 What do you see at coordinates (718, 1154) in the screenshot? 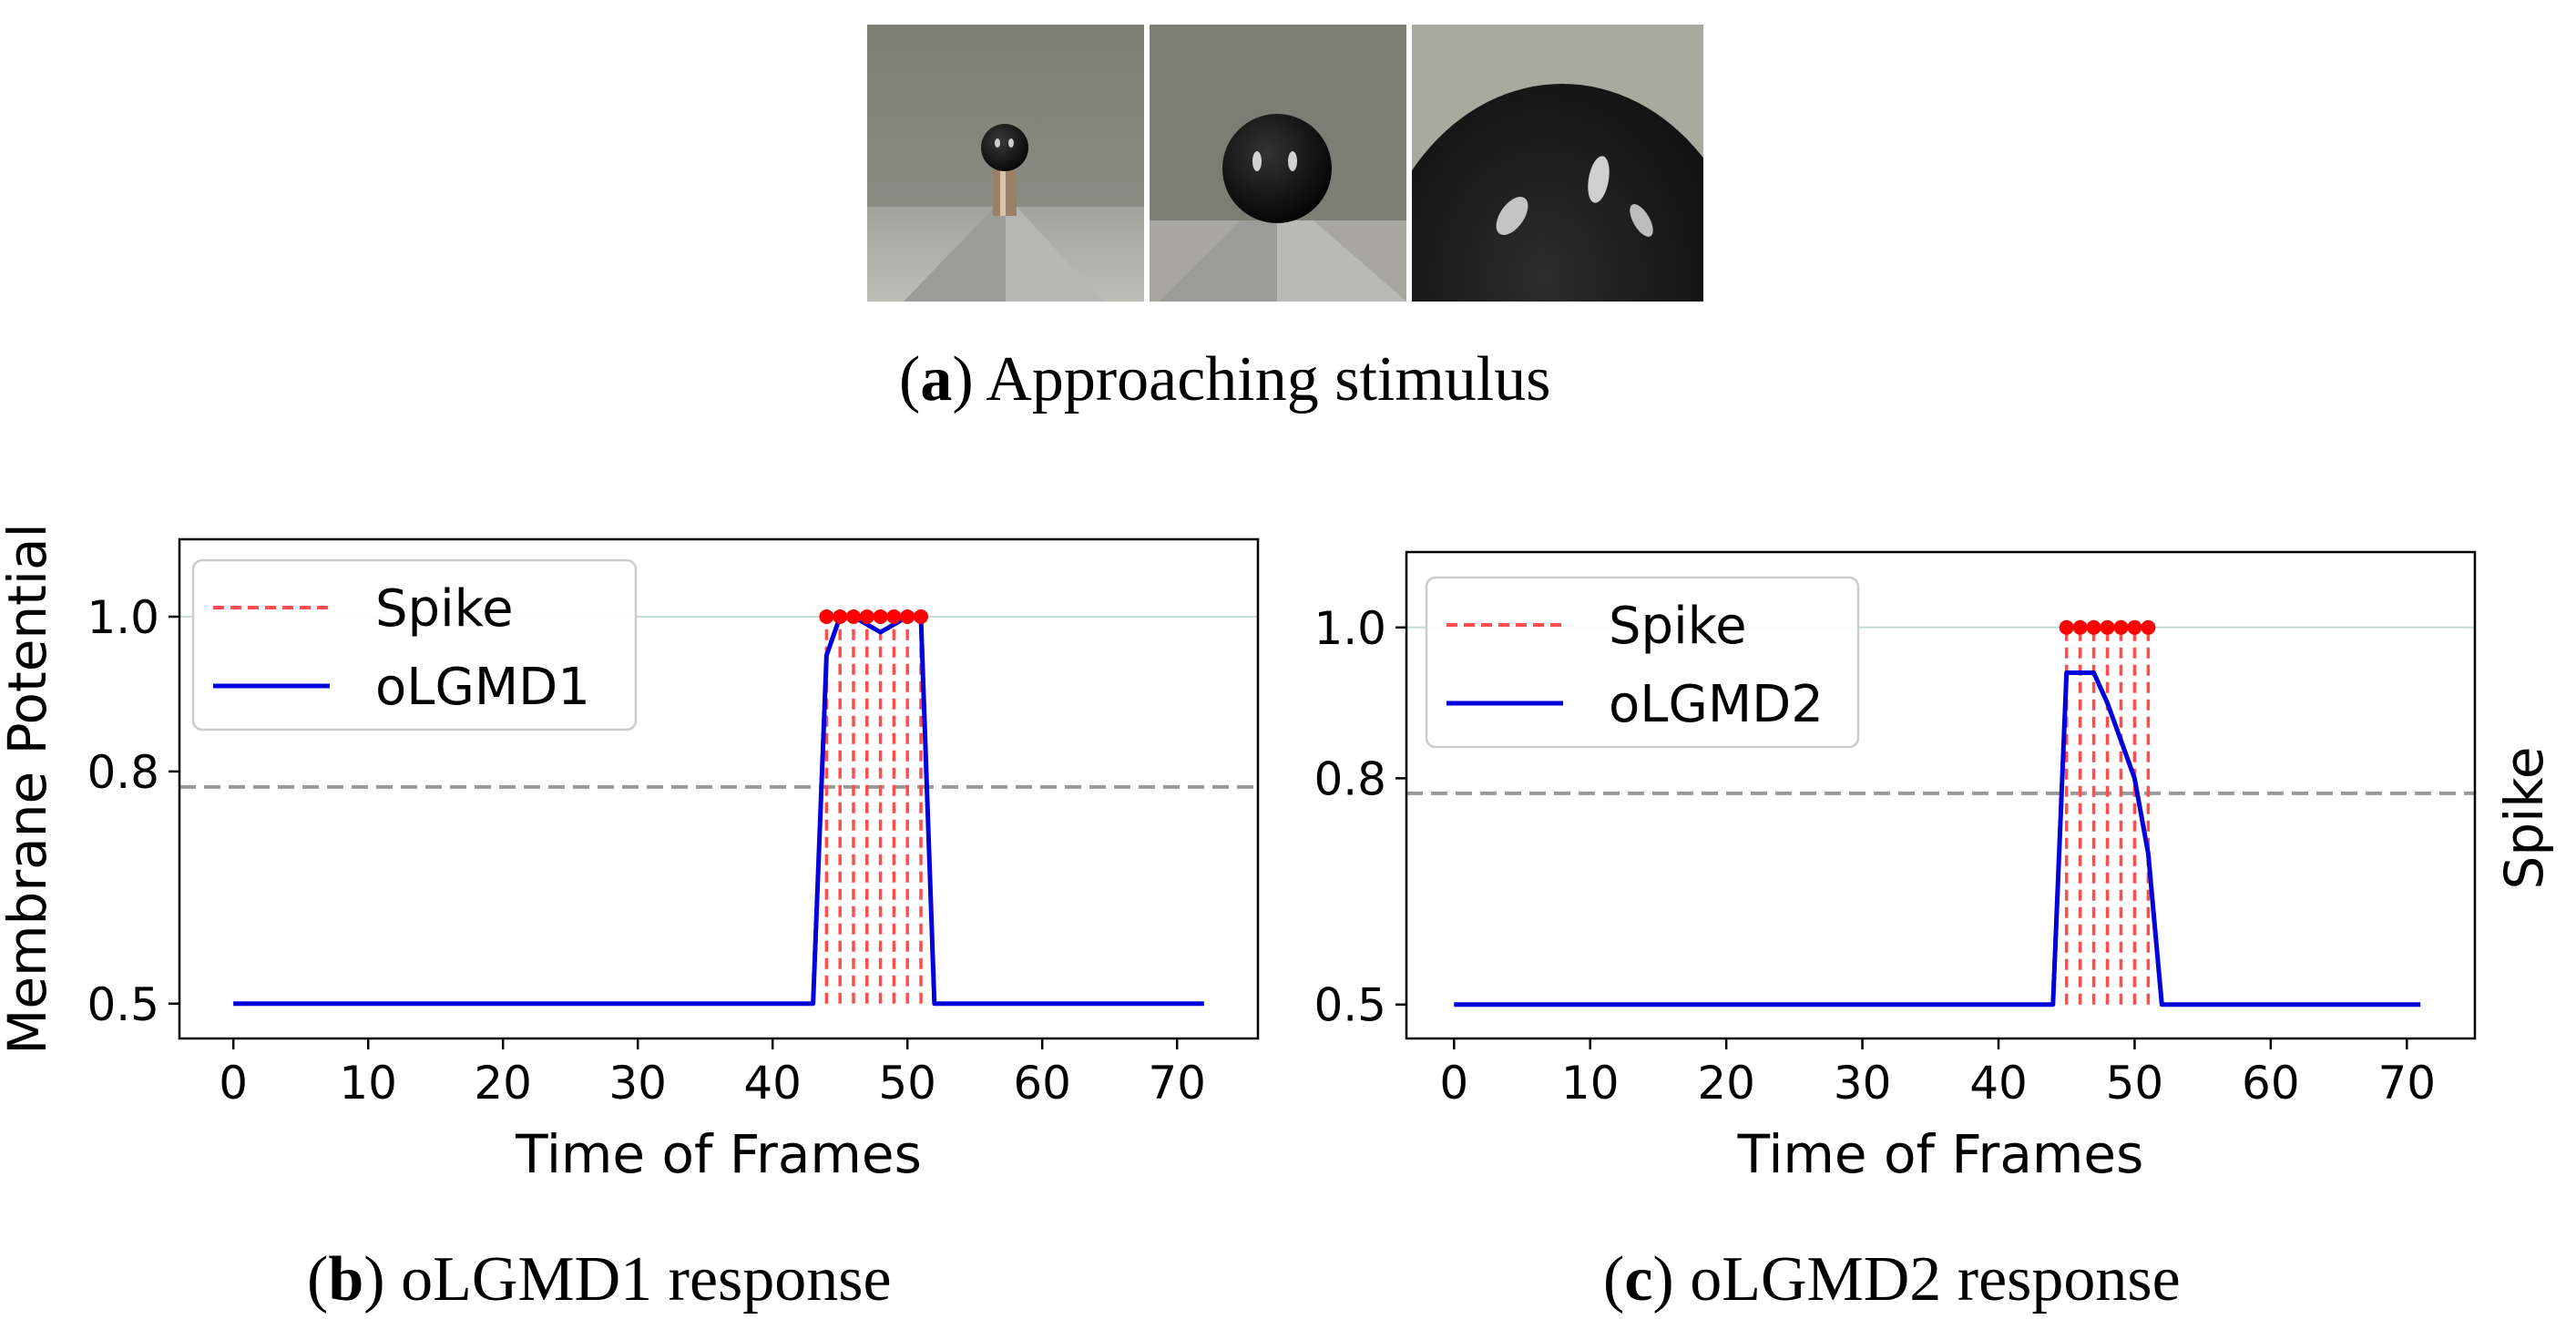
I see `olgmd1-xlabel: Time of Frames` at bounding box center [718, 1154].